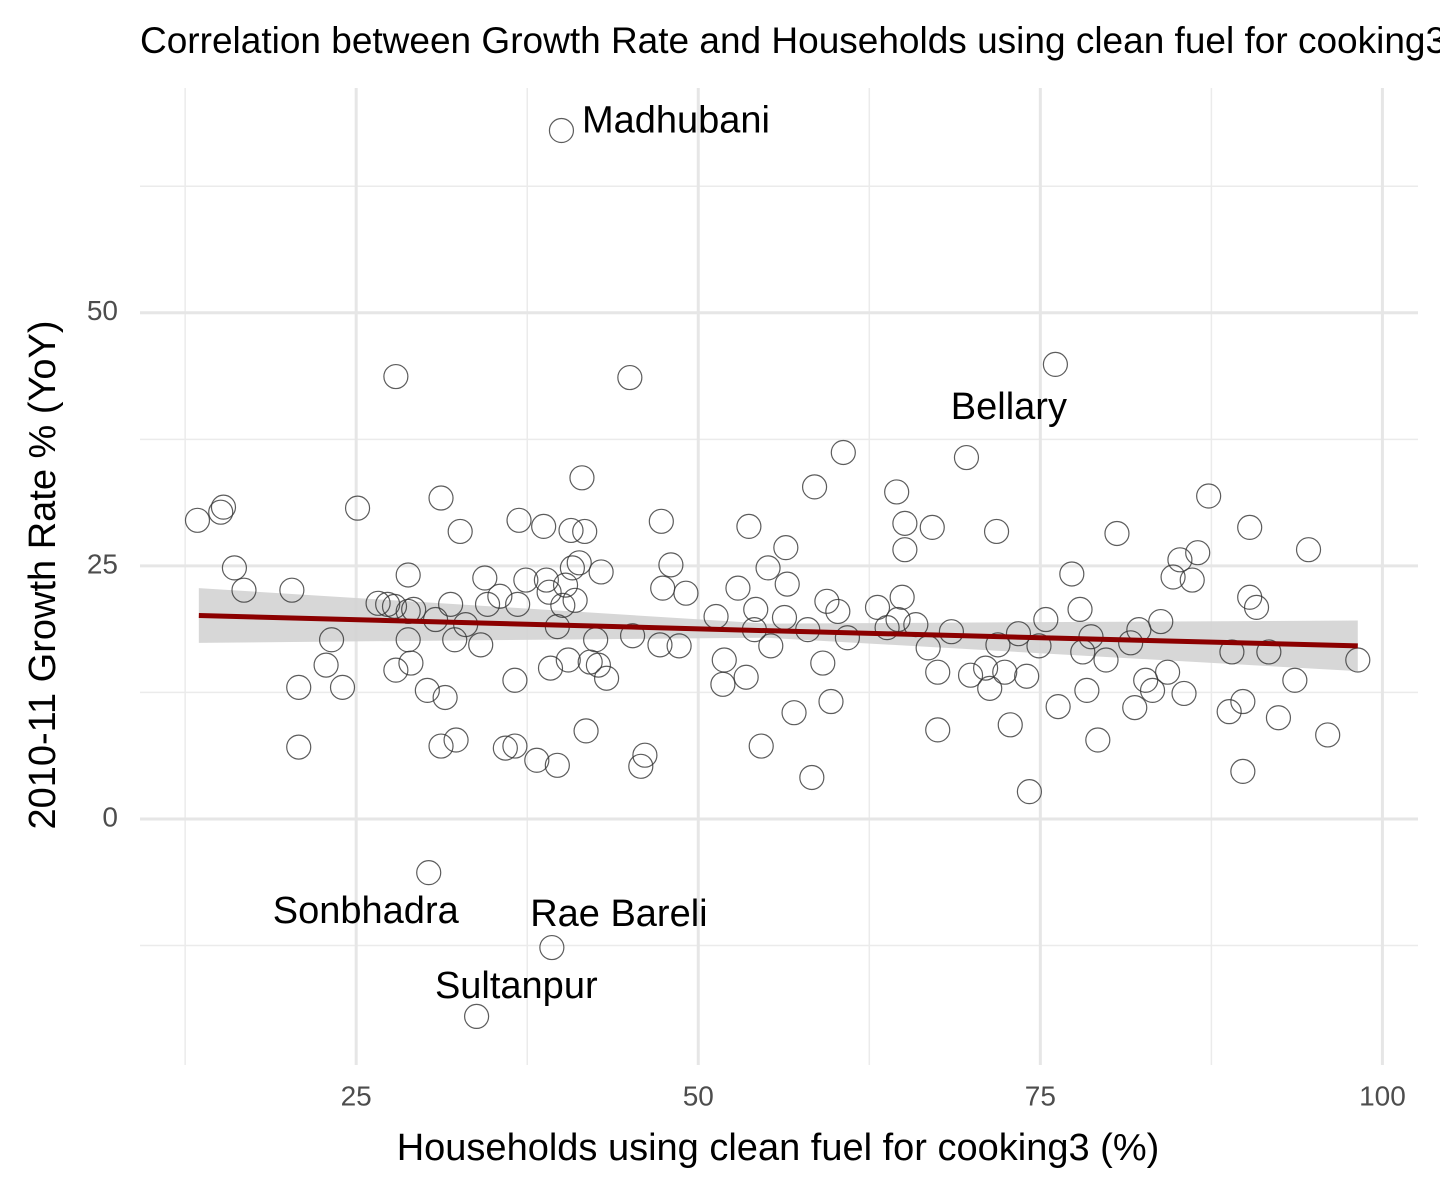 This screenshot has height=1195, width=1440. I want to click on x-tick-label: 100, so click(1382, 1095).